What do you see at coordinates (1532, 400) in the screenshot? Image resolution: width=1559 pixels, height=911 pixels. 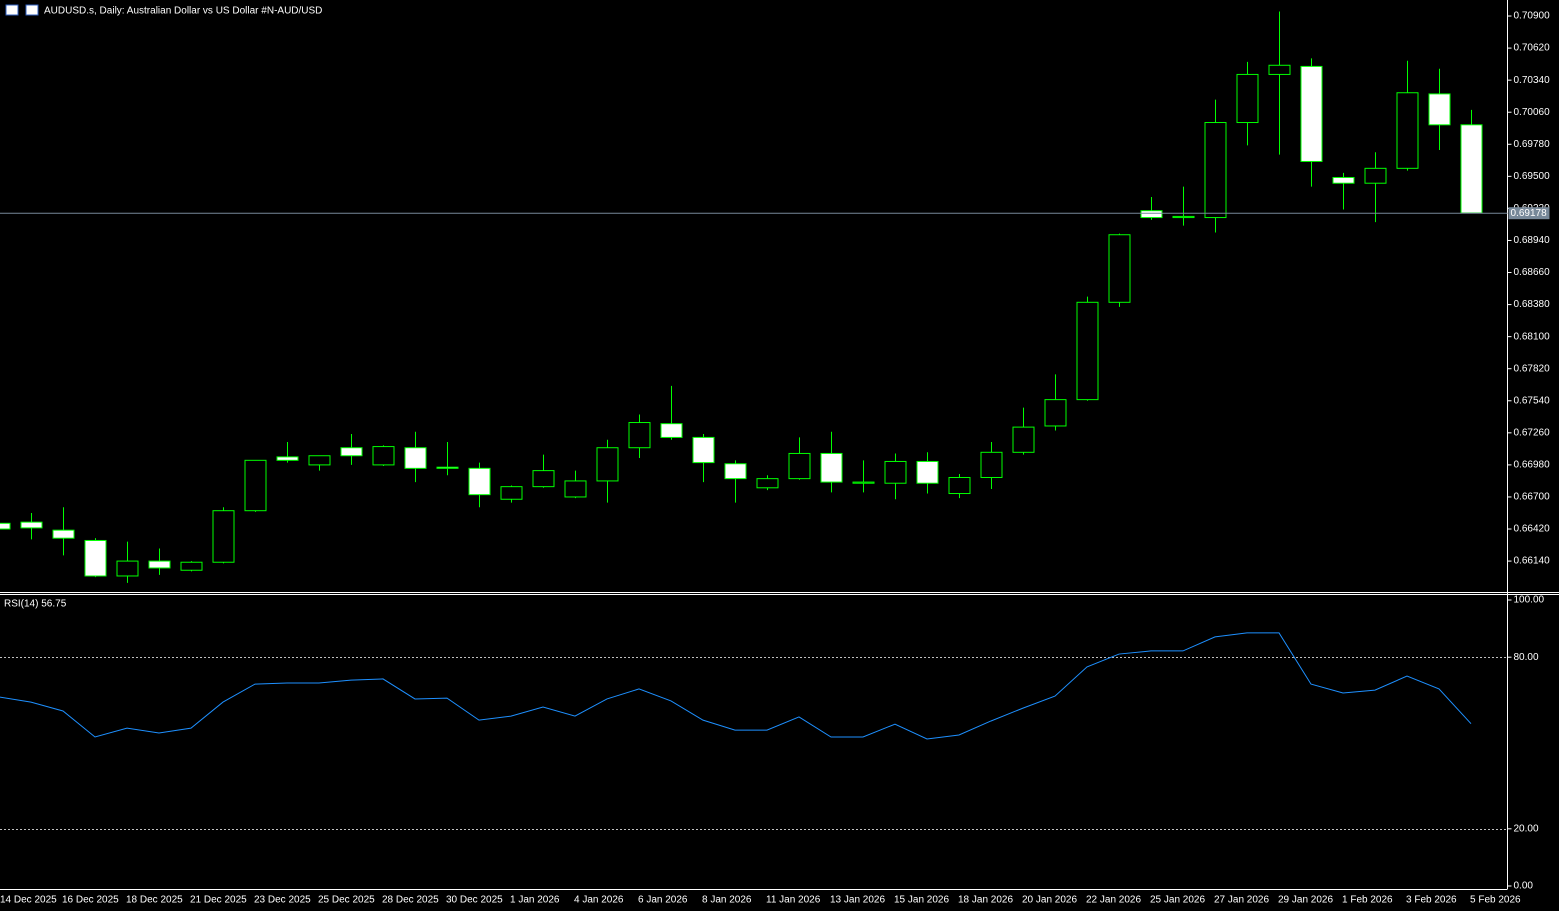 I see `y-tick-label: 0.67540` at bounding box center [1532, 400].